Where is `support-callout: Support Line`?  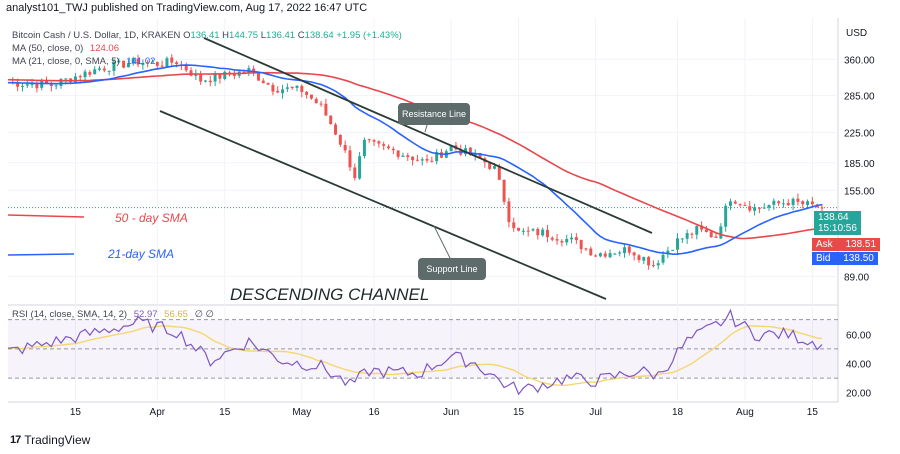
support-callout: Support Line is located at coordinates (452, 269).